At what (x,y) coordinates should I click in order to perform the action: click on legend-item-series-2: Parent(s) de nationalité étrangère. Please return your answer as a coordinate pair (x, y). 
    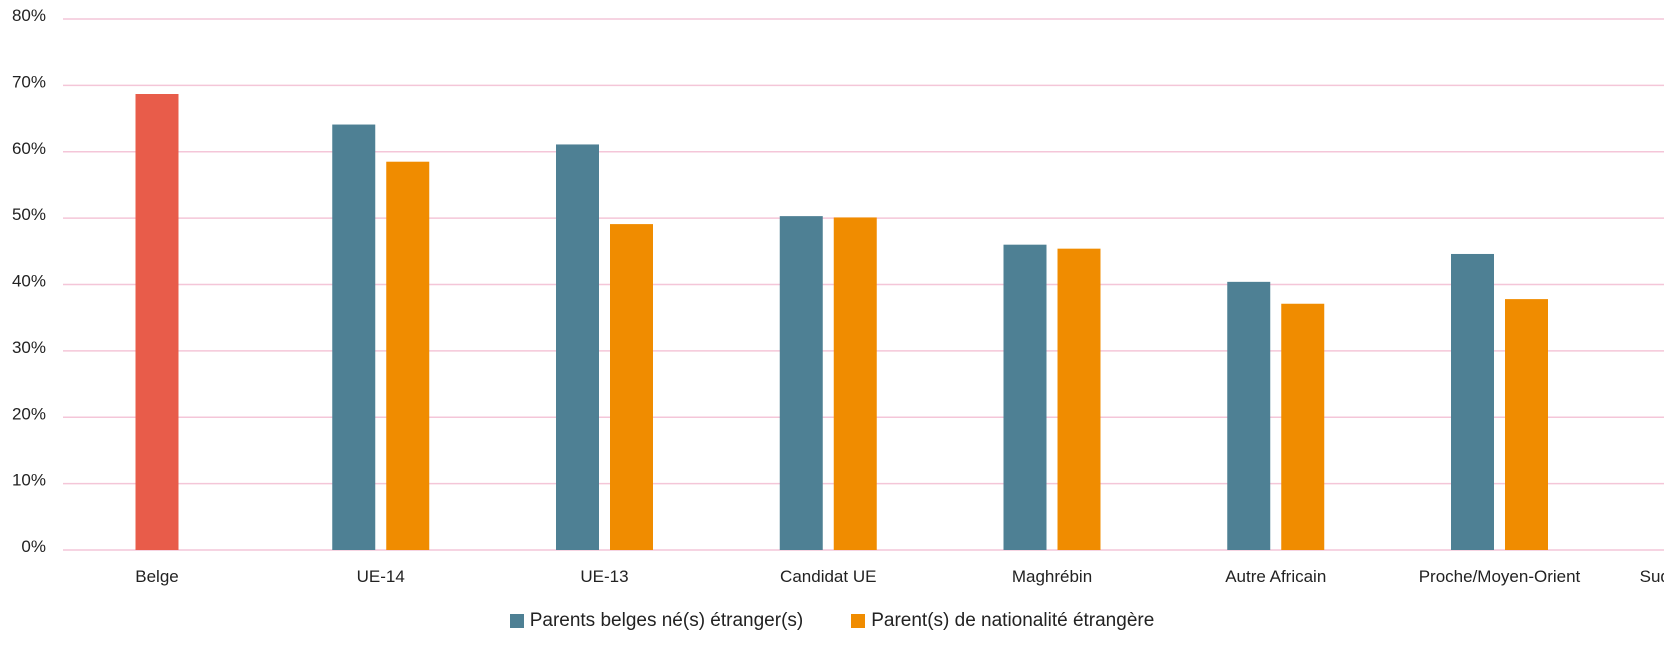
    Looking at the image, I should click on (1002, 621).